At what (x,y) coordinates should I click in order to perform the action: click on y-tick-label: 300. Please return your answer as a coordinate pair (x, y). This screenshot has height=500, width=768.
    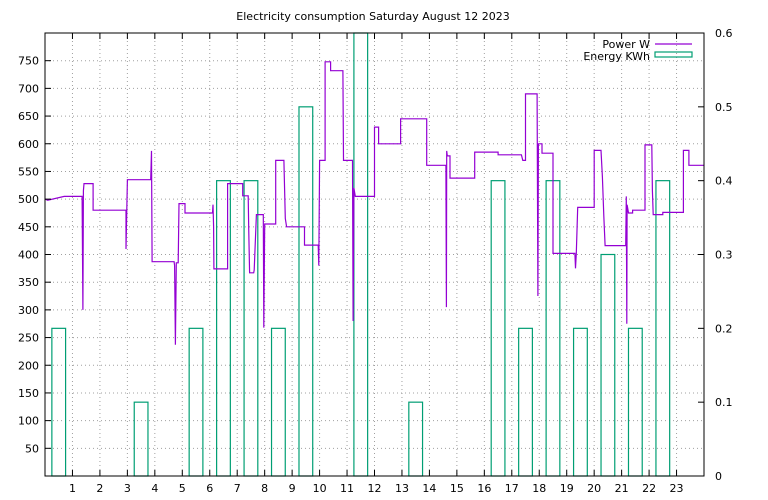
    Looking at the image, I should click on (28, 310).